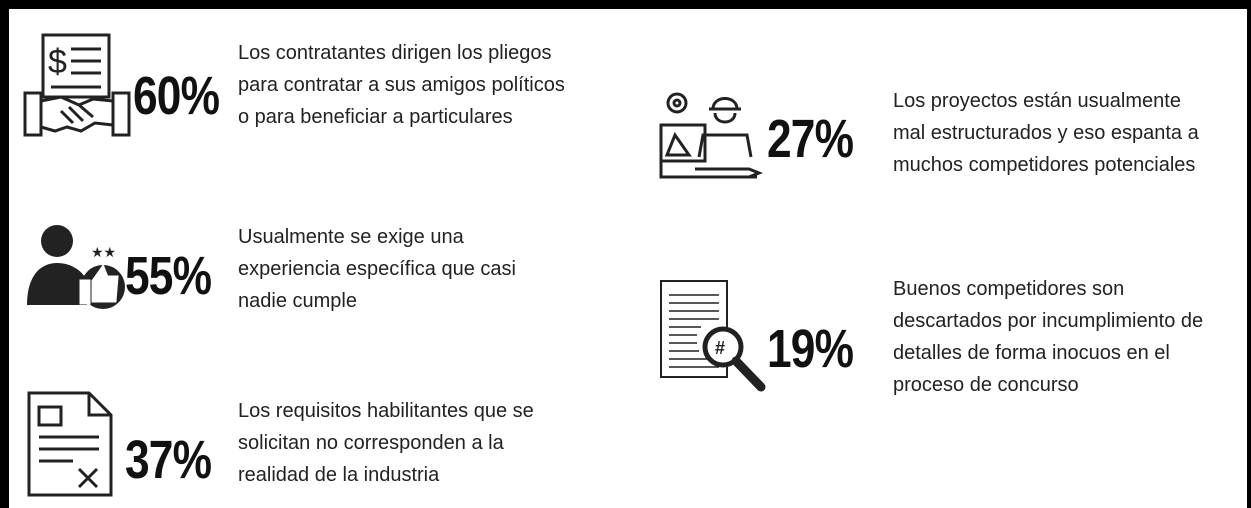  What do you see at coordinates (168, 460) in the screenshot?
I see `percent: 37%` at bounding box center [168, 460].